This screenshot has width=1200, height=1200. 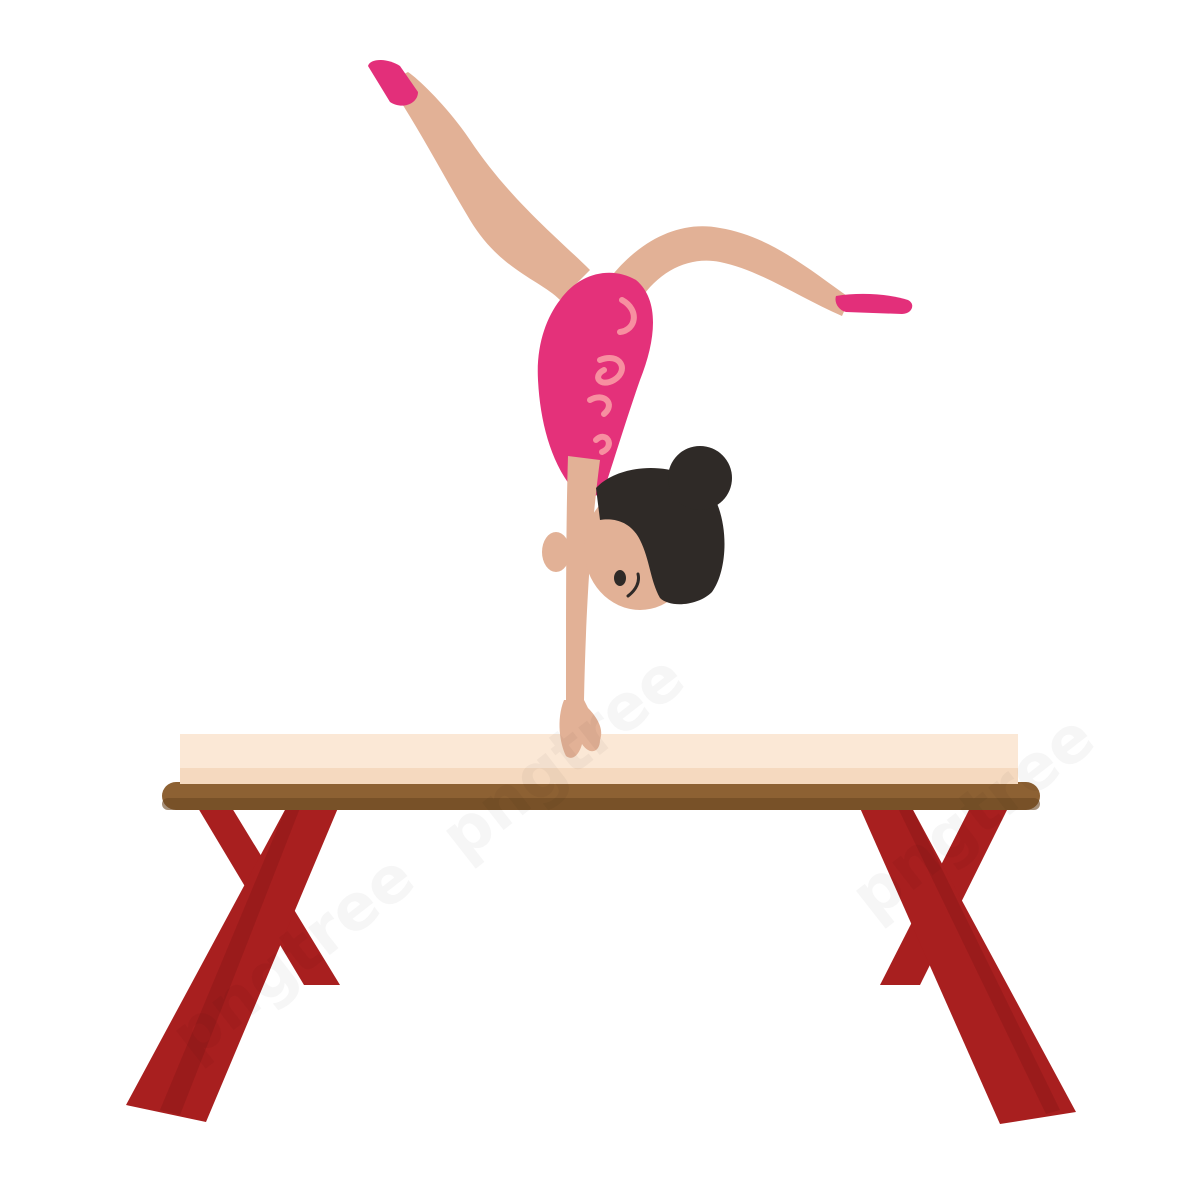 I want to click on gymnast-hair-bun, so click(x=700, y=478).